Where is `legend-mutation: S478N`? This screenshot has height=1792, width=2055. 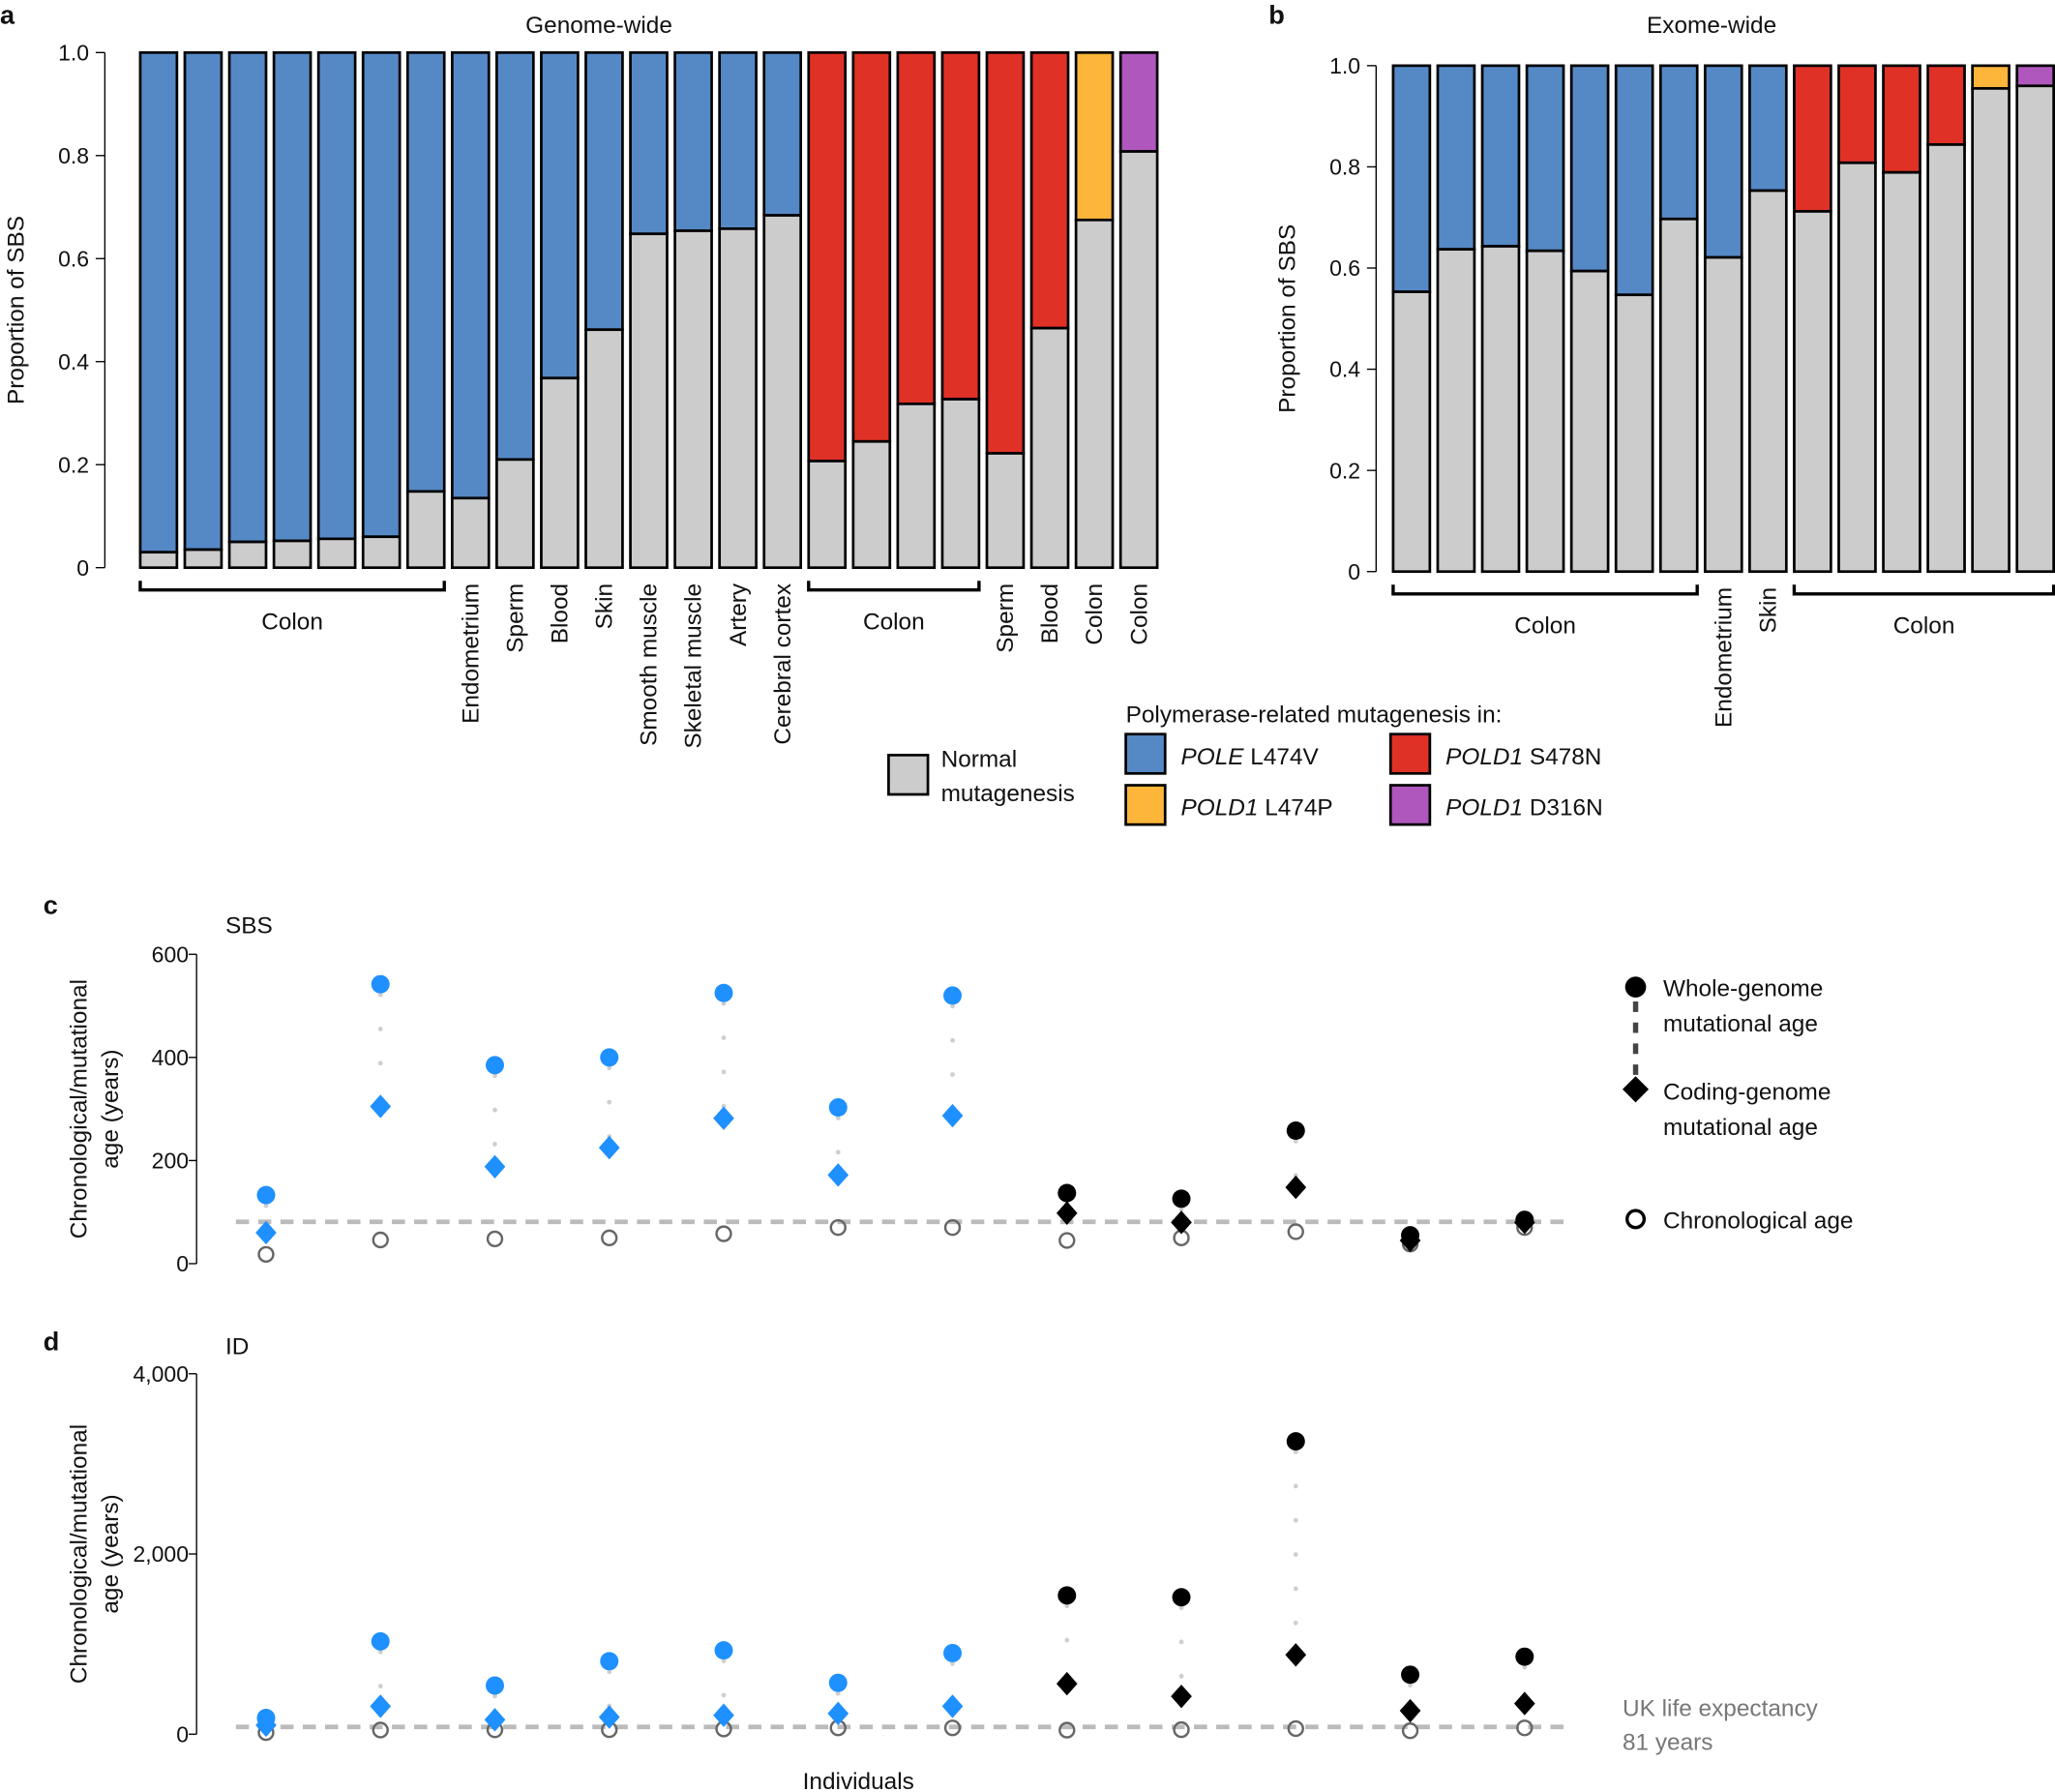
legend-mutation: S478N is located at coordinates (1562, 757).